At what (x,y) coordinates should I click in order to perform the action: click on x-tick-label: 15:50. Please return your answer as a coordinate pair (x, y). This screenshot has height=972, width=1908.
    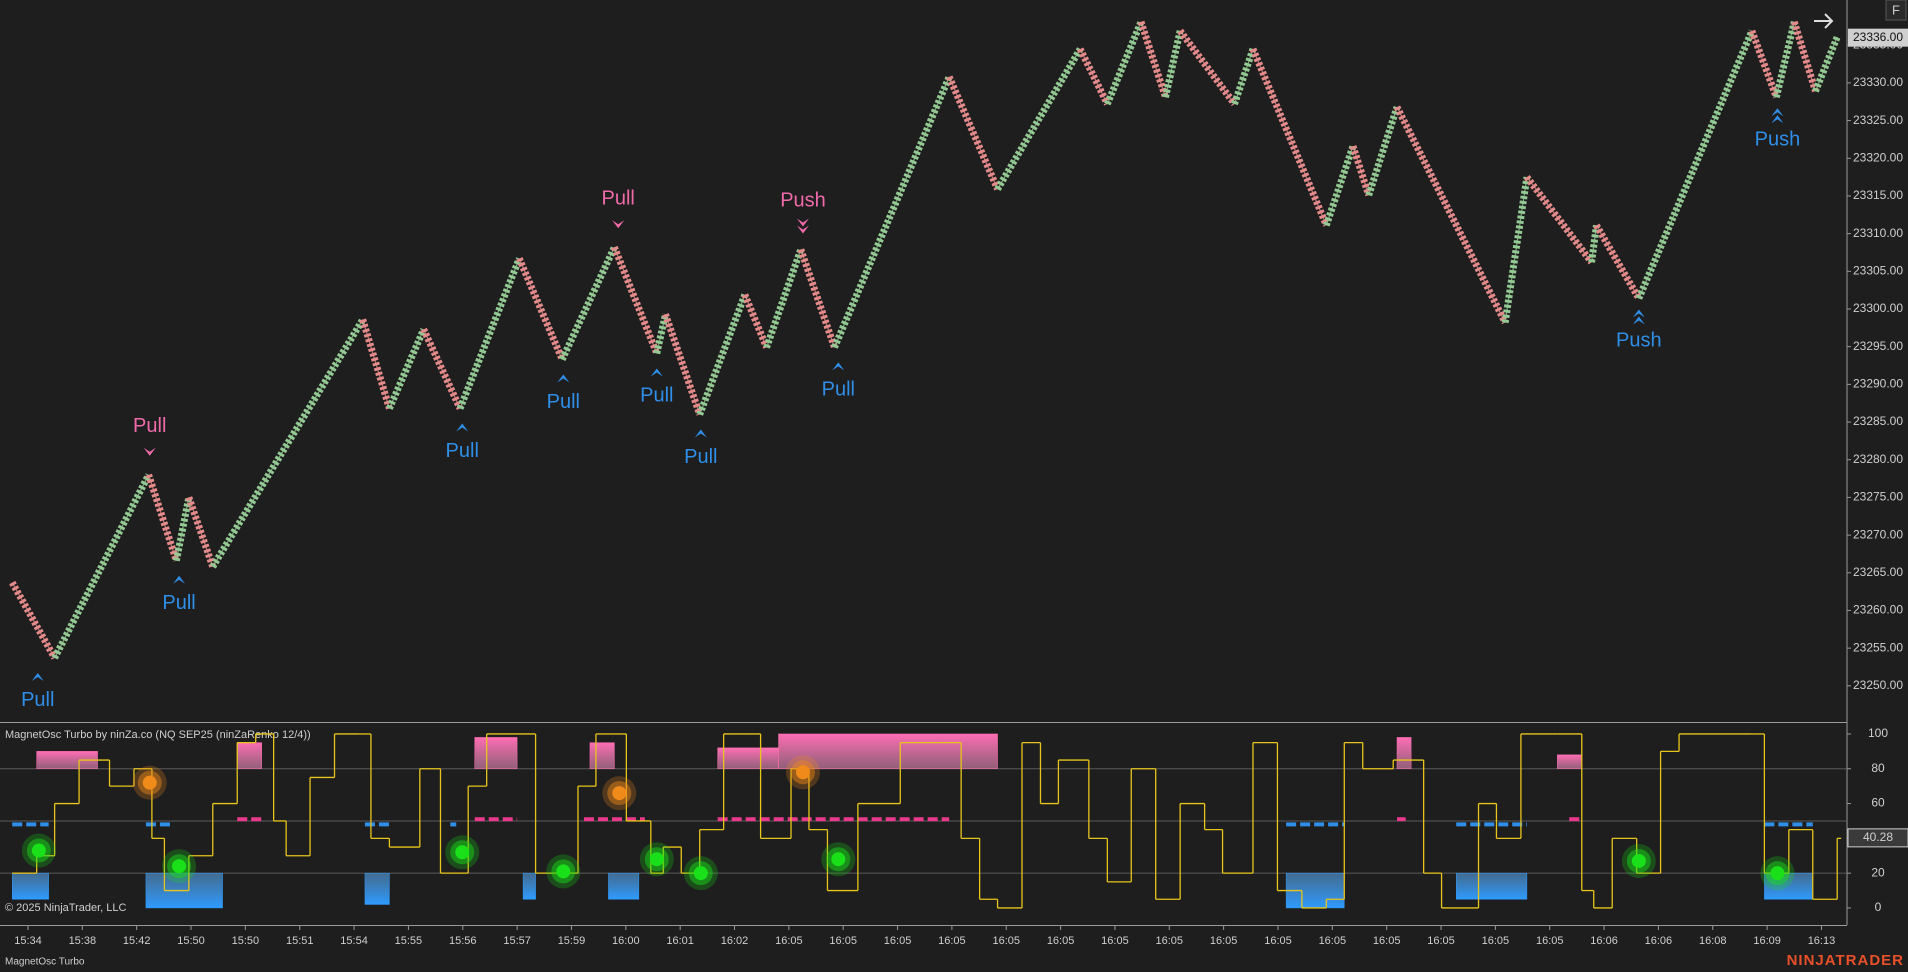
    Looking at the image, I should click on (246, 941).